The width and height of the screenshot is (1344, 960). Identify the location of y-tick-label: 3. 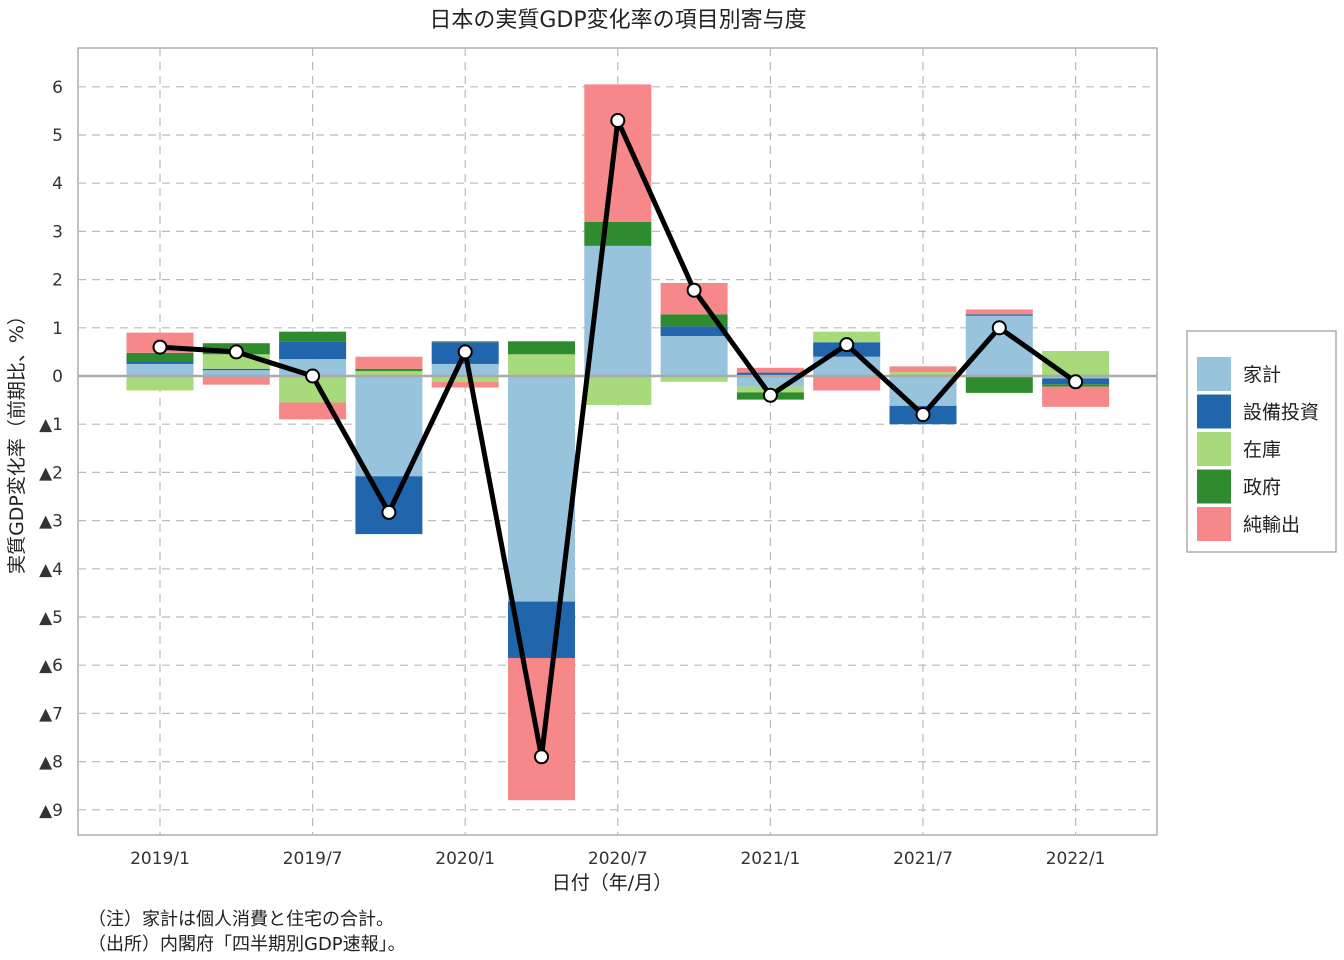
(57, 232).